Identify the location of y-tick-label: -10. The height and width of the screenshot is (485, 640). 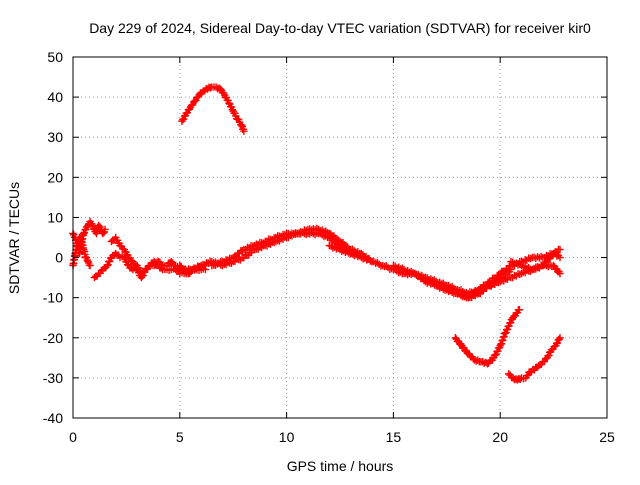
(53, 298).